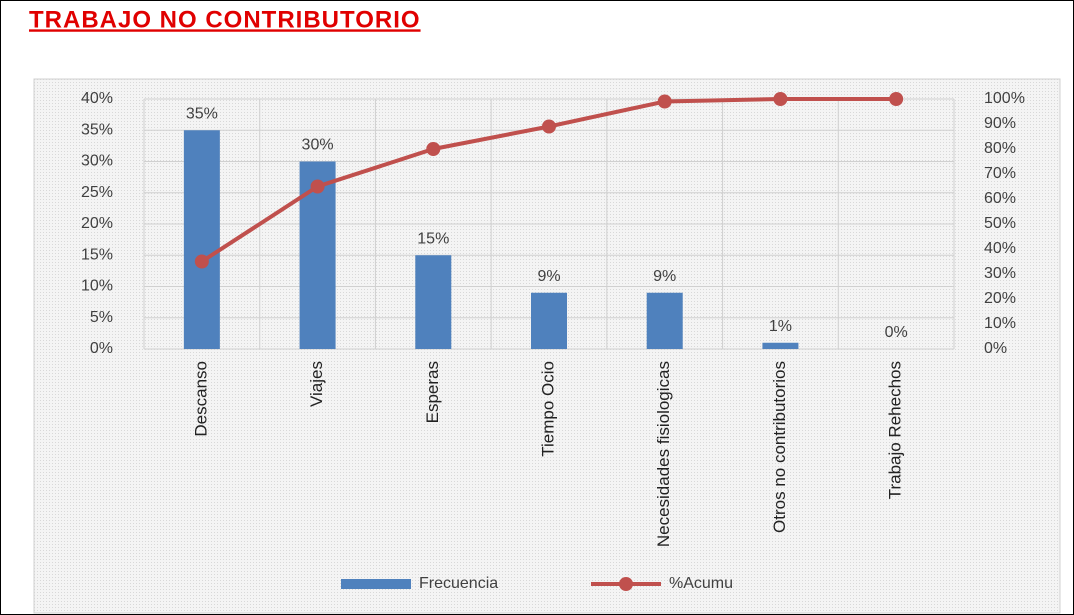 Image resolution: width=1074 pixels, height=615 pixels. I want to click on x-tick-label: Tiempo Ocio, so click(547, 409).